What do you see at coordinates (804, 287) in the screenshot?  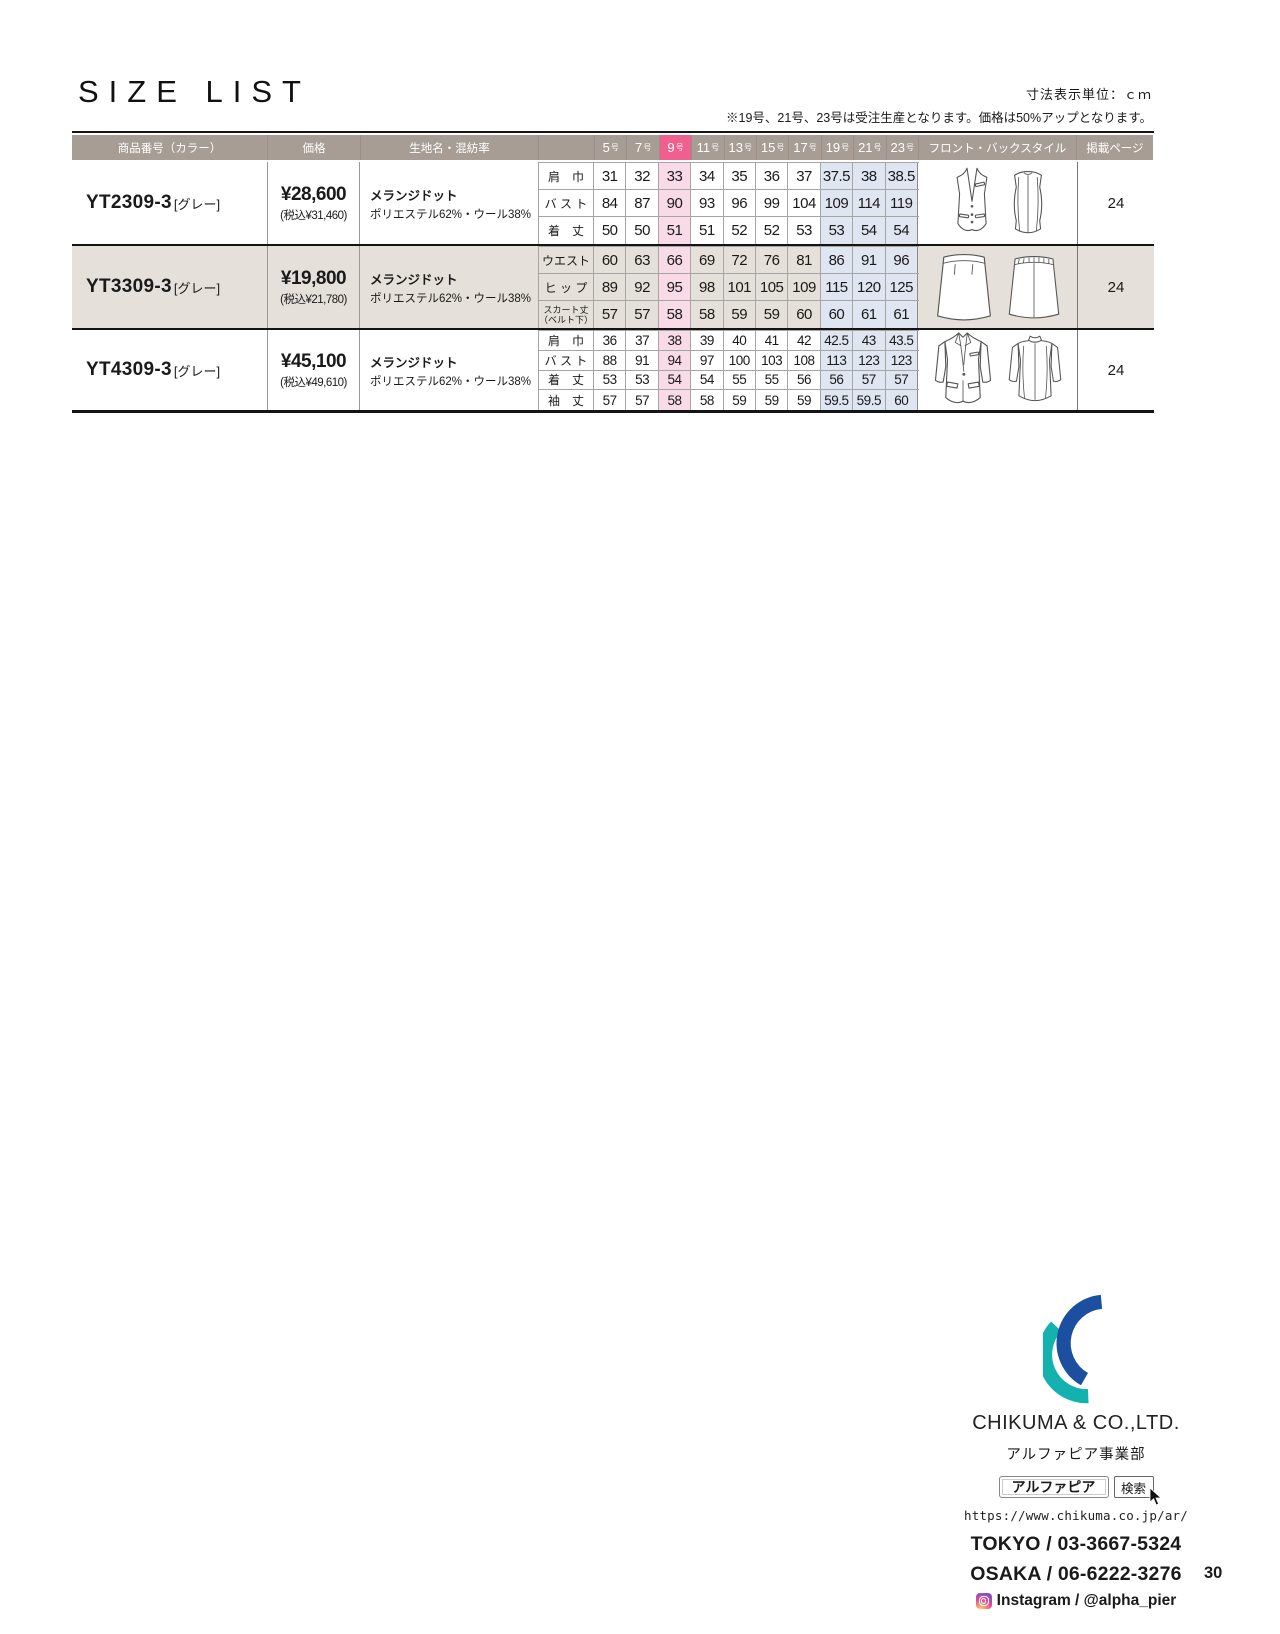 I see `measurement-value: 109` at bounding box center [804, 287].